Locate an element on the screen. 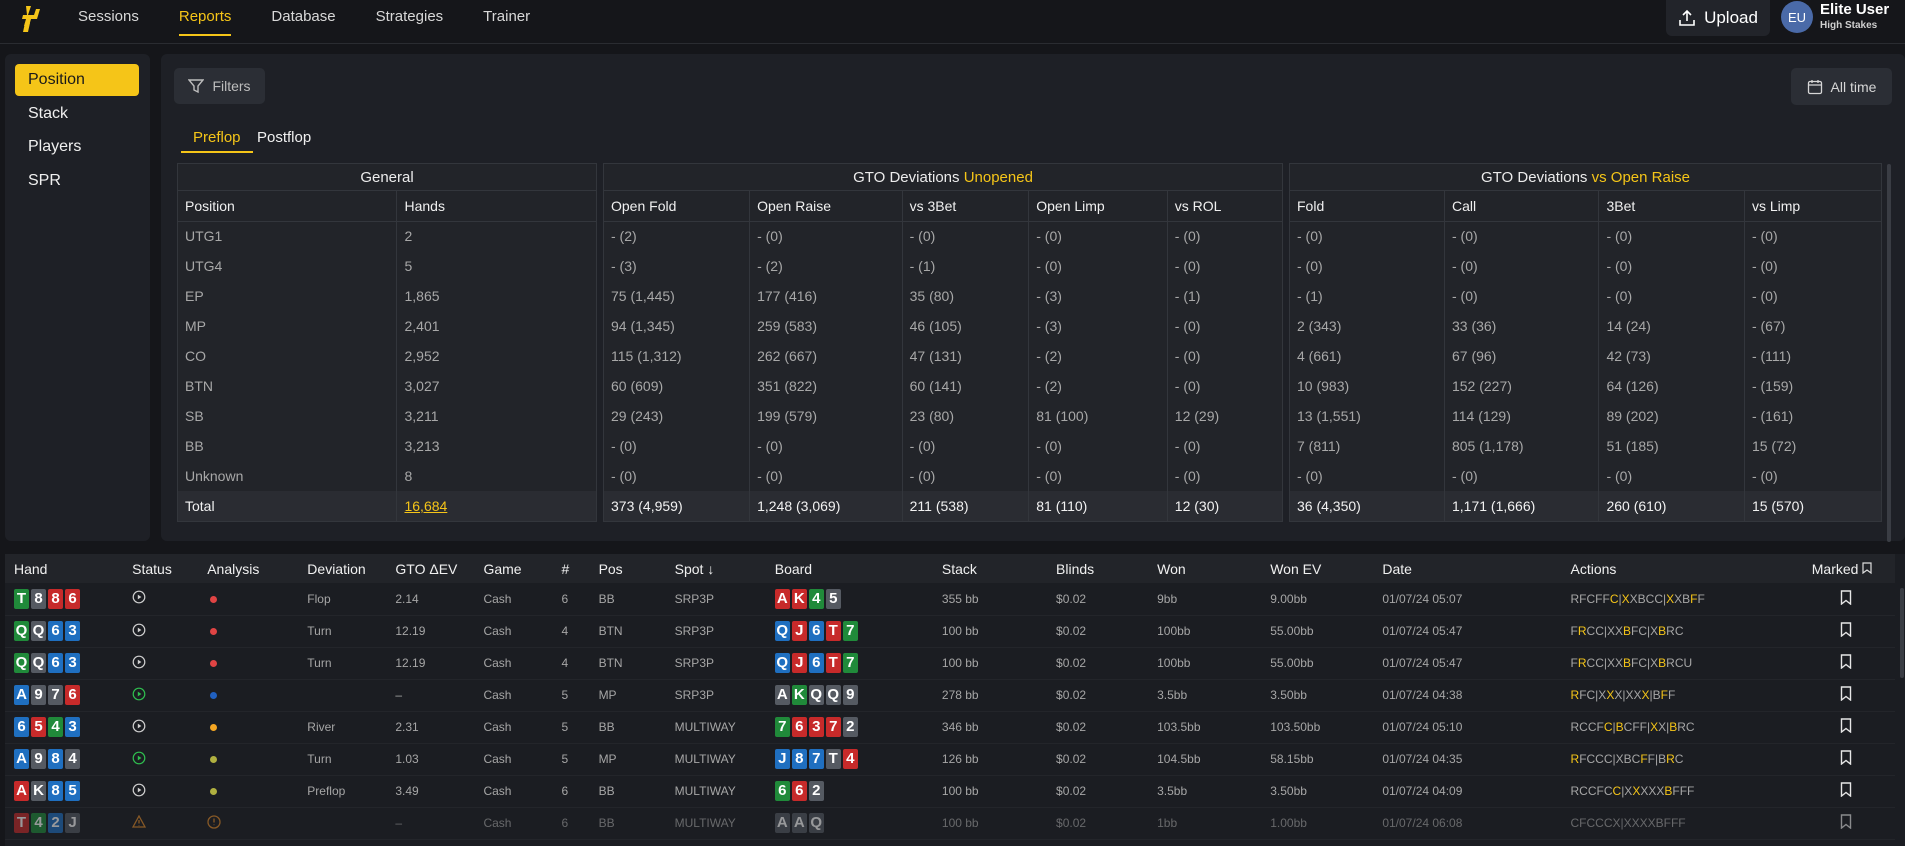 This screenshot has width=1905, height=846. hands-scrollbar is located at coordinates (1902, 633).